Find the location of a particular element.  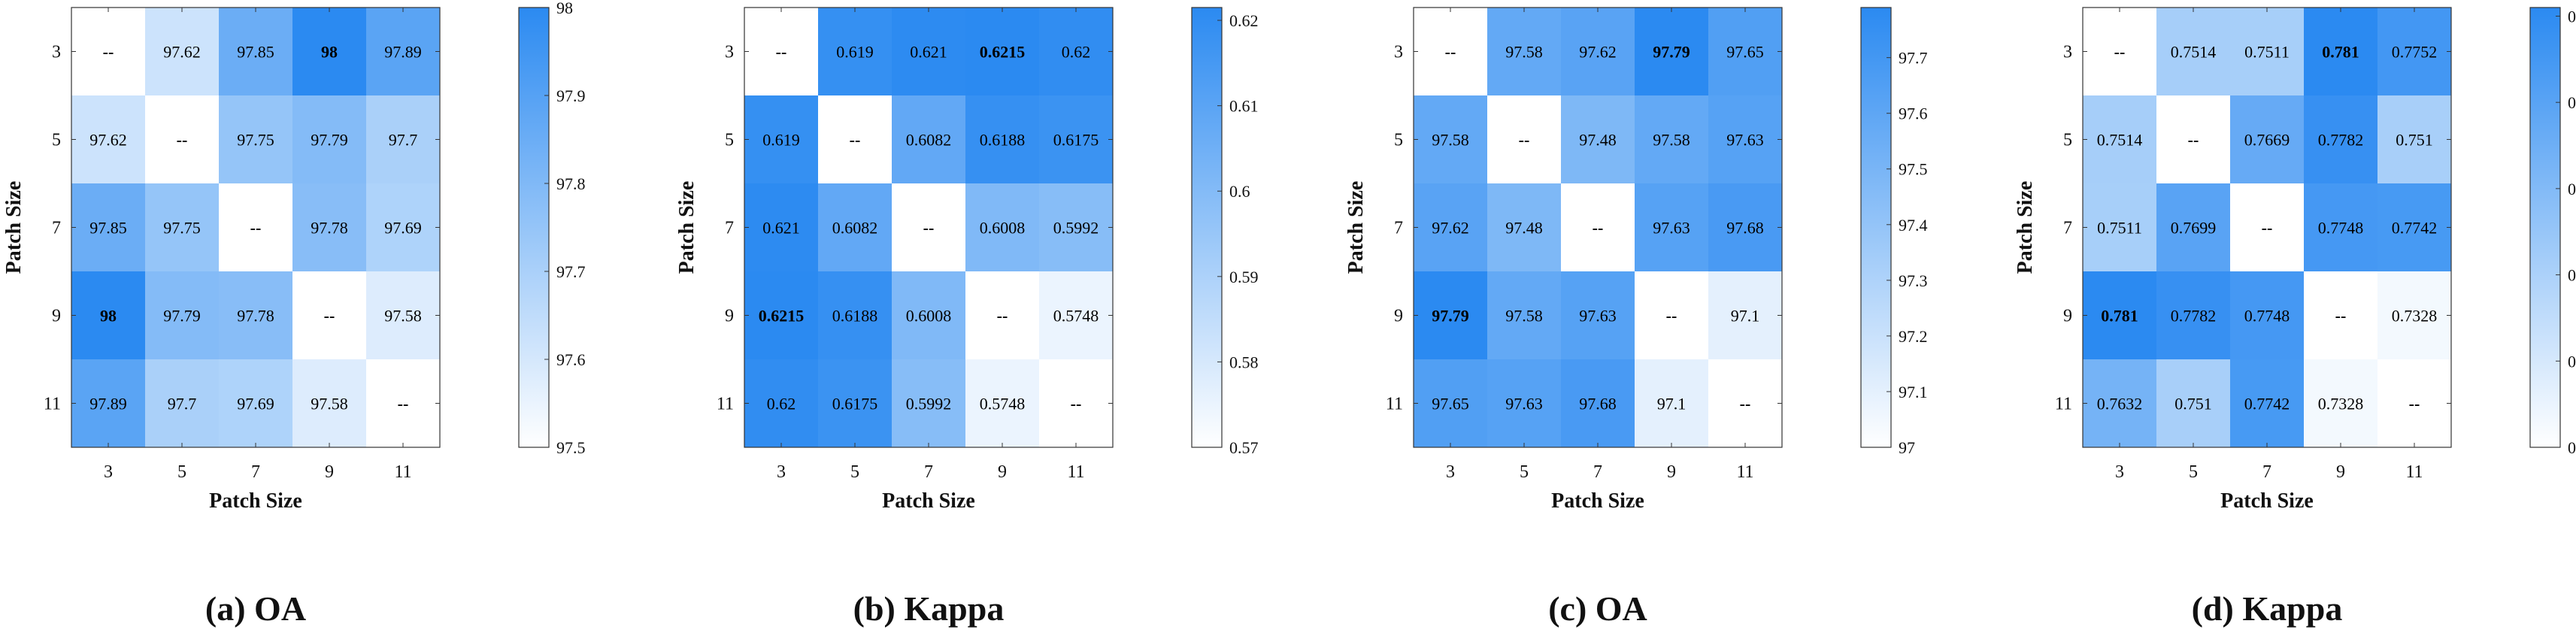

cell-value-label: 0.7514 is located at coordinates (2194, 52).